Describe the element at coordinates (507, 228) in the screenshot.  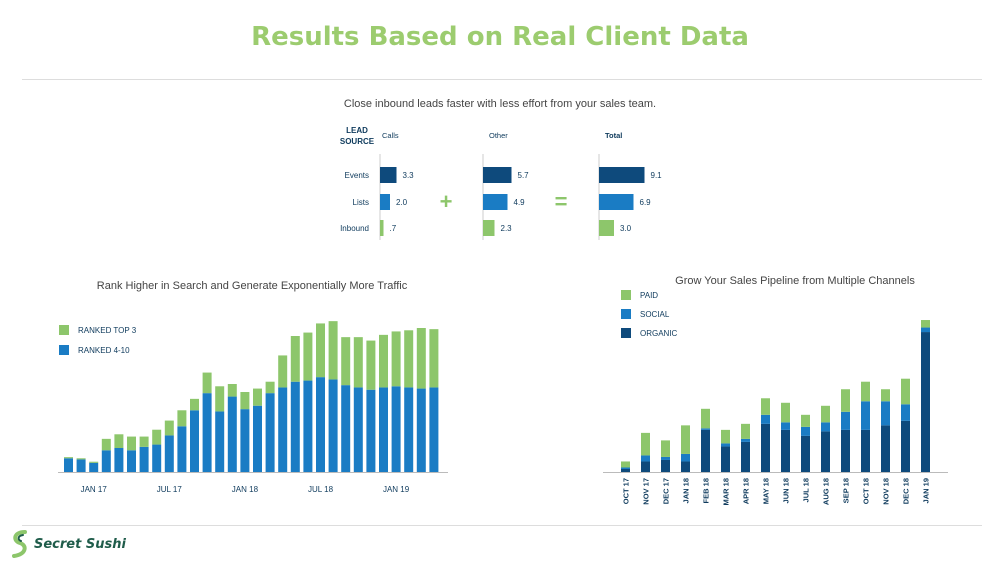
I see `lead-value-other-inbound: 2.3` at that location.